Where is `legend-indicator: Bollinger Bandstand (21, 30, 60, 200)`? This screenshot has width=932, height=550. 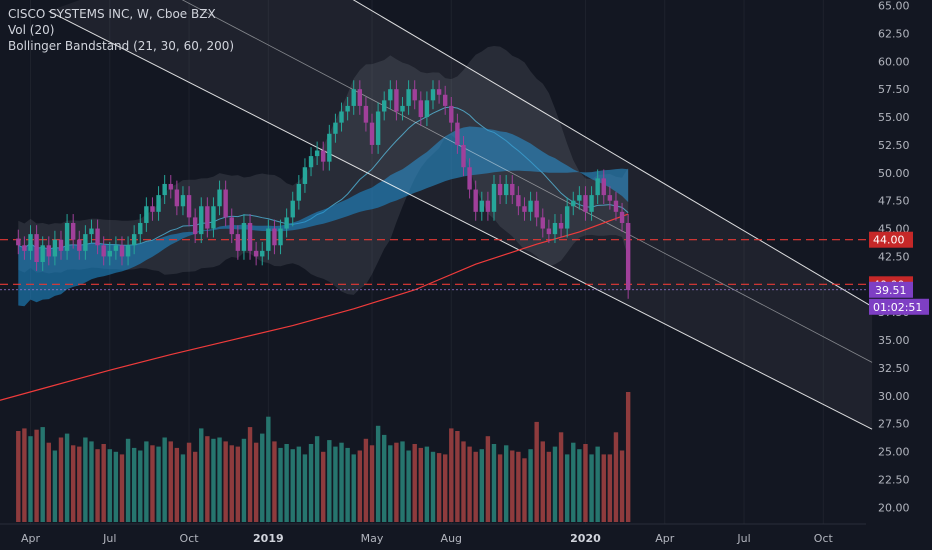 legend-indicator: Bollinger Bandstand (21, 30, 60, 200) is located at coordinates (121, 46).